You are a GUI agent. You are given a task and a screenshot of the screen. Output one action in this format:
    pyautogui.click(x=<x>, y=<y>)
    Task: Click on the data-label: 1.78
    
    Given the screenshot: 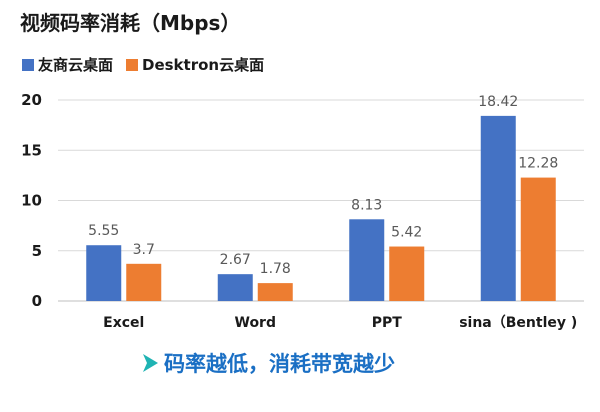 What is the action you would take?
    pyautogui.click(x=275, y=269)
    